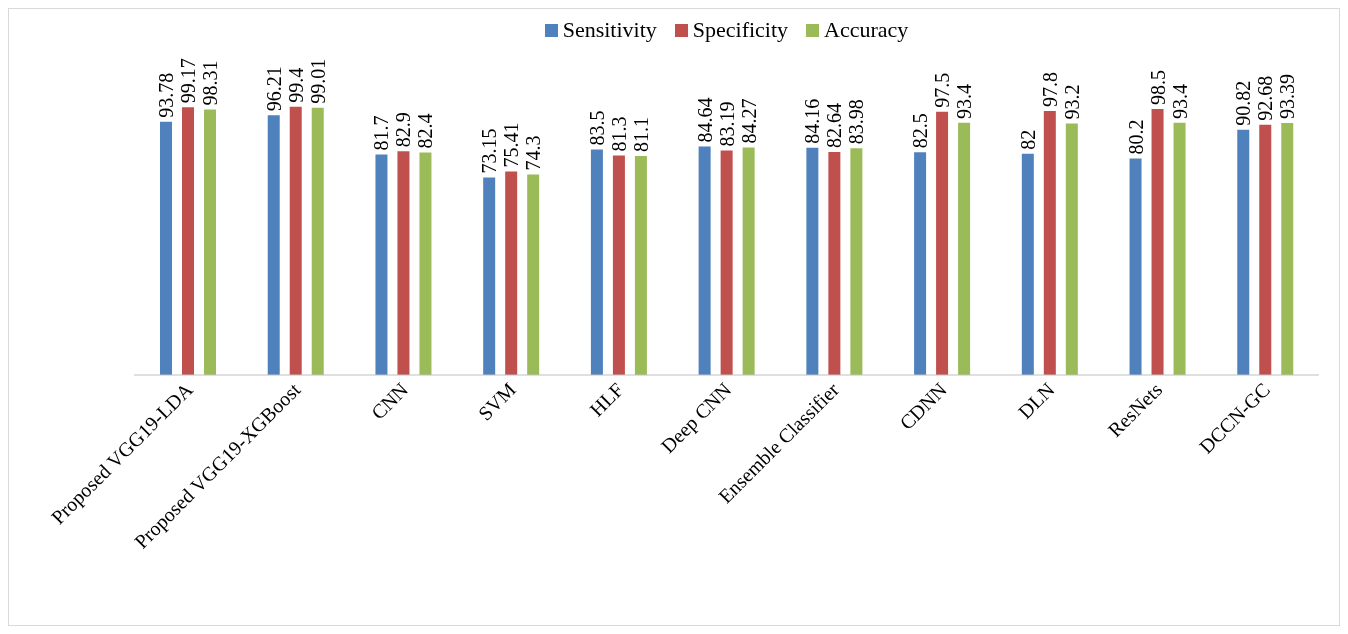 The image size is (1348, 634). What do you see at coordinates (381, 133) in the screenshot?
I see `data-label: 81.7` at bounding box center [381, 133].